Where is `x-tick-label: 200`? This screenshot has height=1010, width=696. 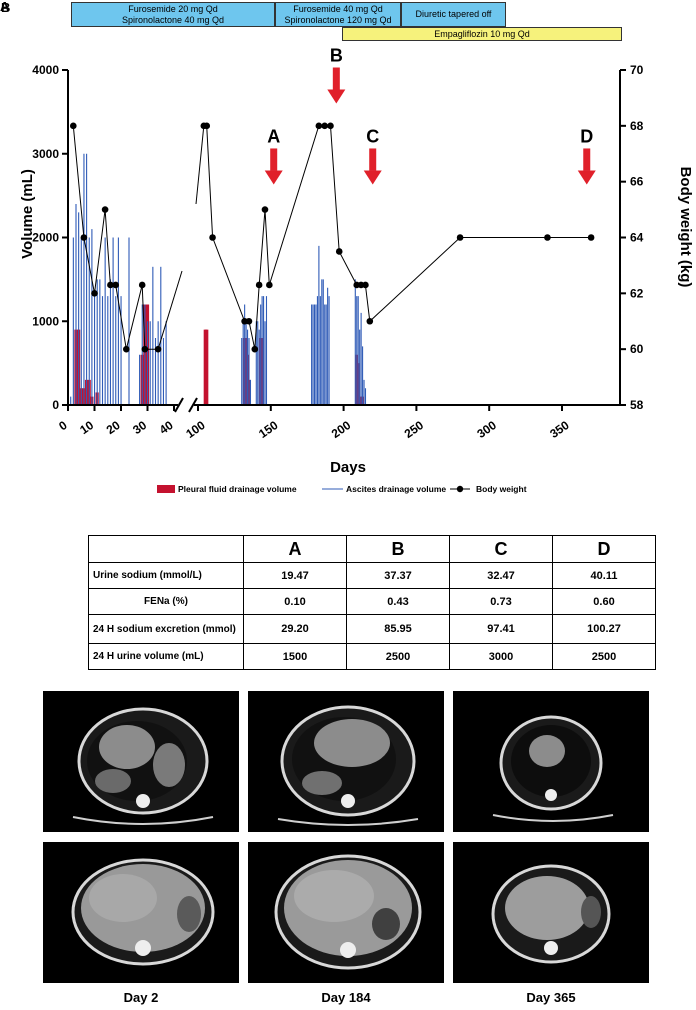 x-tick-label: 200 is located at coordinates (341, 429).